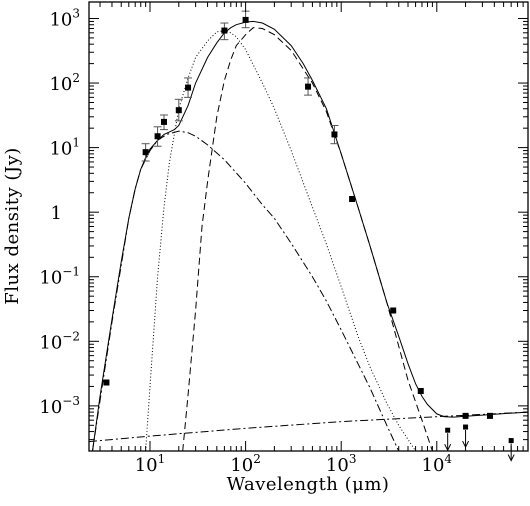 Image resolution: width=530 pixels, height=506 pixels. Describe the element at coordinates (64, 148) in the screenshot. I see `y-tick-label: 10¹` at that location.